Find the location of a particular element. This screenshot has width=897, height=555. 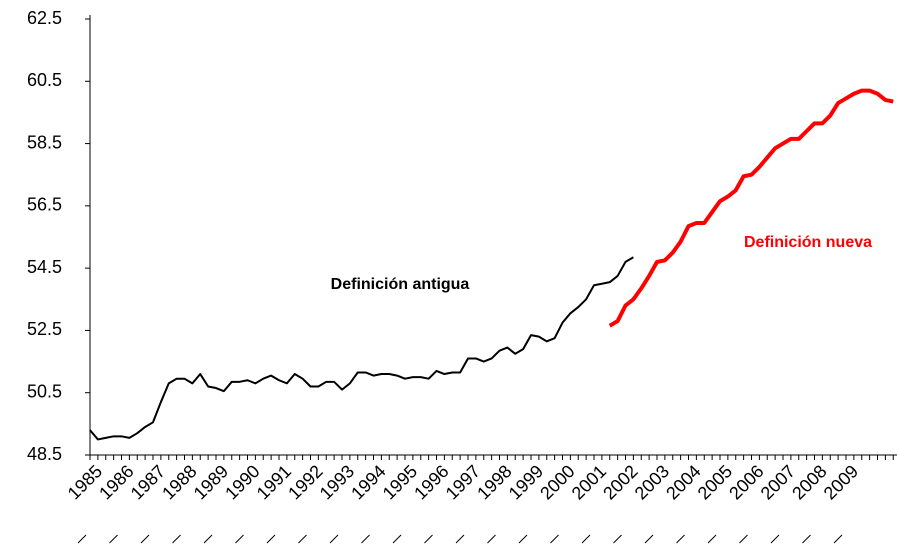

x-tick-label: 1999 is located at coordinates (526, 482).